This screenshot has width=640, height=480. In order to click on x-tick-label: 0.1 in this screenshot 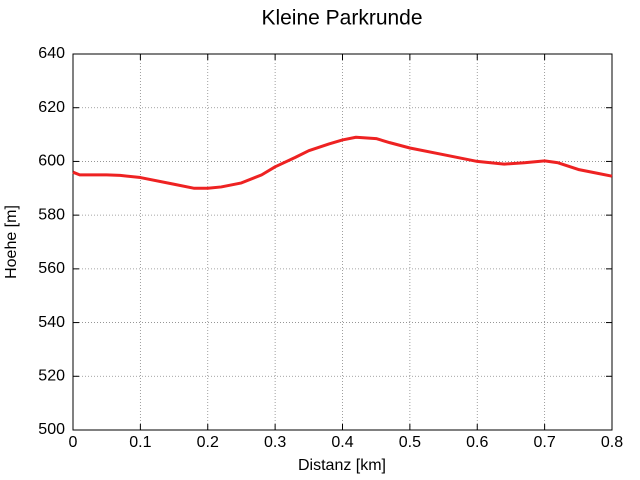, I will do `click(140, 442)`.